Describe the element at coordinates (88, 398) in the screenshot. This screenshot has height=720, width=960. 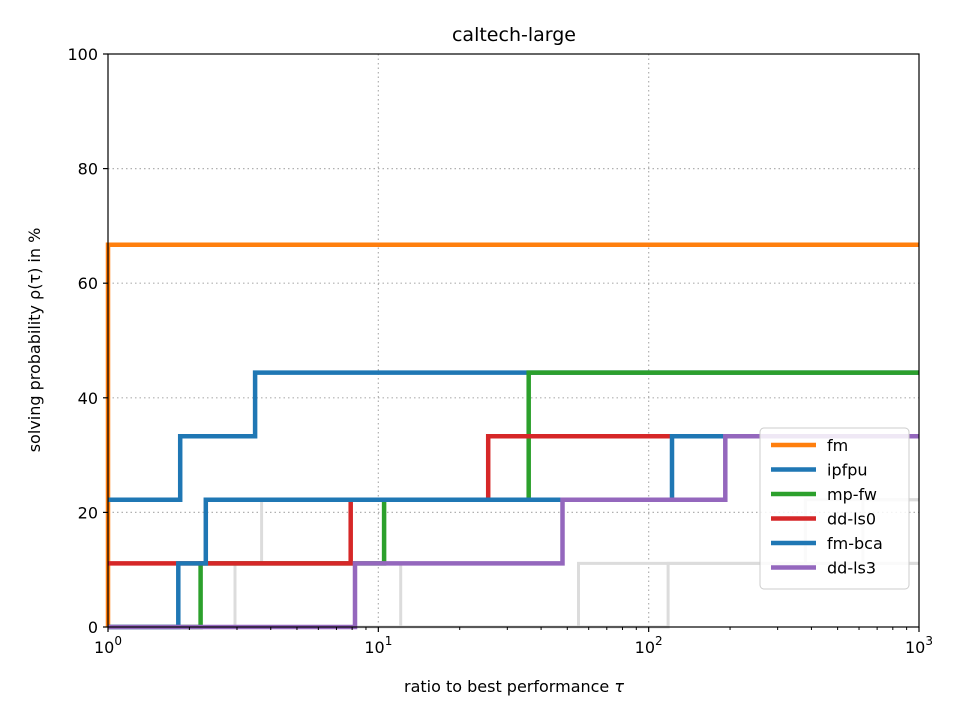
I see `y-tick-label: 40` at that location.